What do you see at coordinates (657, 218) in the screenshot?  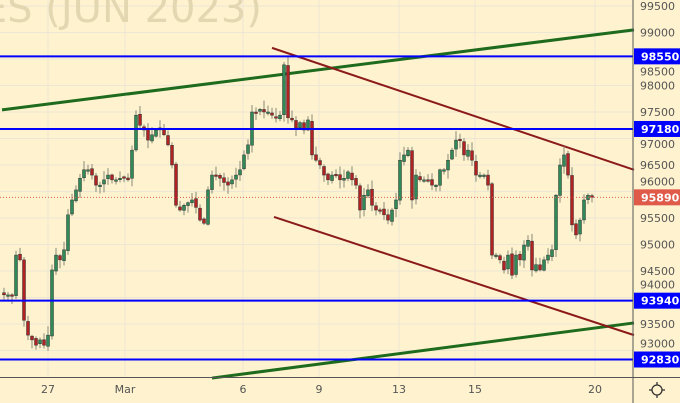 I see `y-tick-label: 95500` at bounding box center [657, 218].